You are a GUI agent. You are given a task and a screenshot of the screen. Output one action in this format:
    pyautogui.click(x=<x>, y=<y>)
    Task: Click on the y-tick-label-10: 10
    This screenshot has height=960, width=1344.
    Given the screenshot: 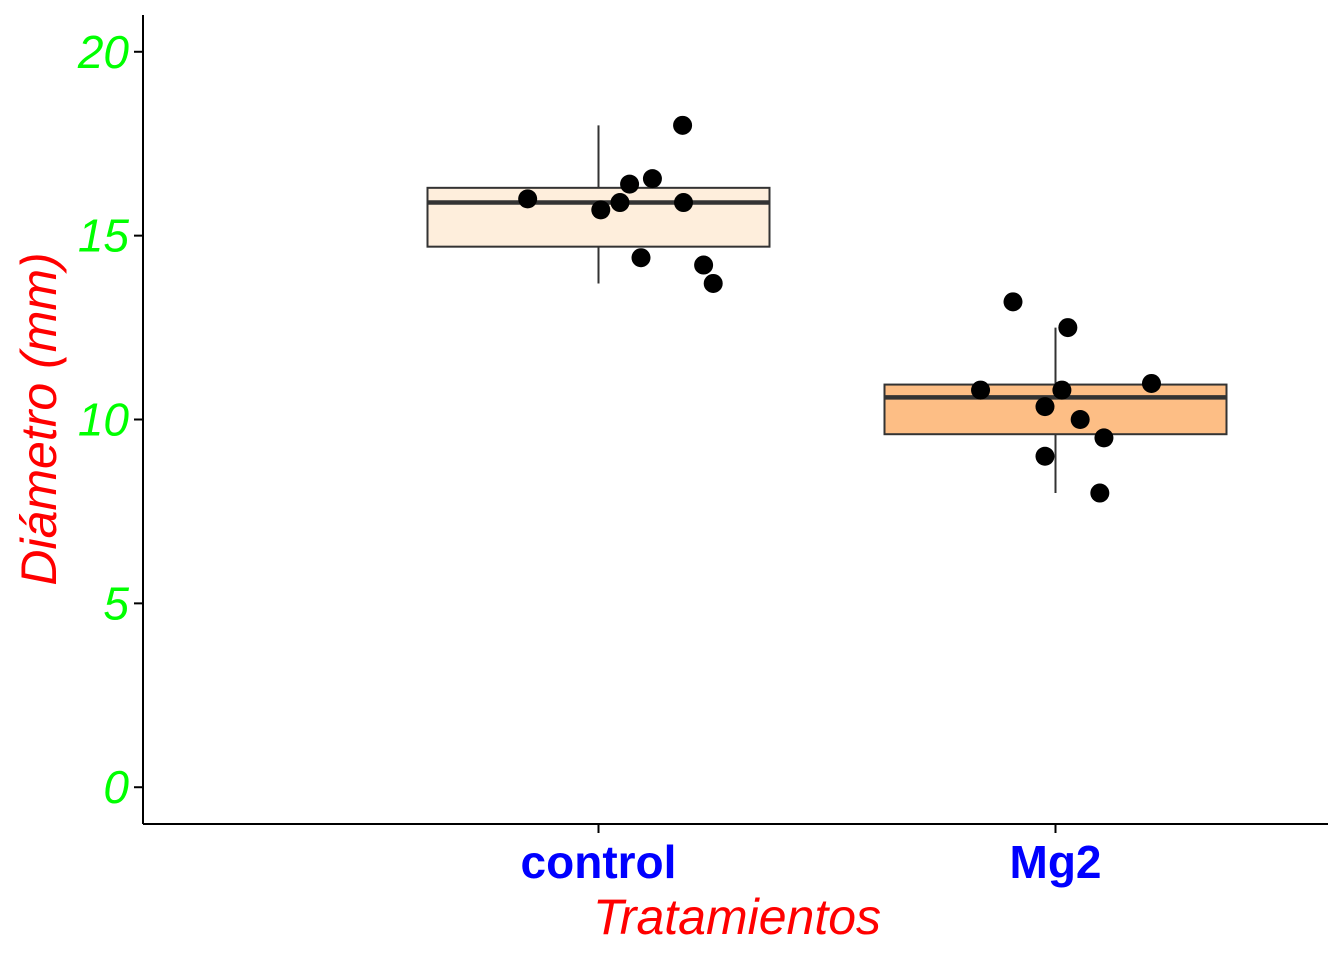 What is the action you would take?
    pyautogui.click(x=104, y=420)
    